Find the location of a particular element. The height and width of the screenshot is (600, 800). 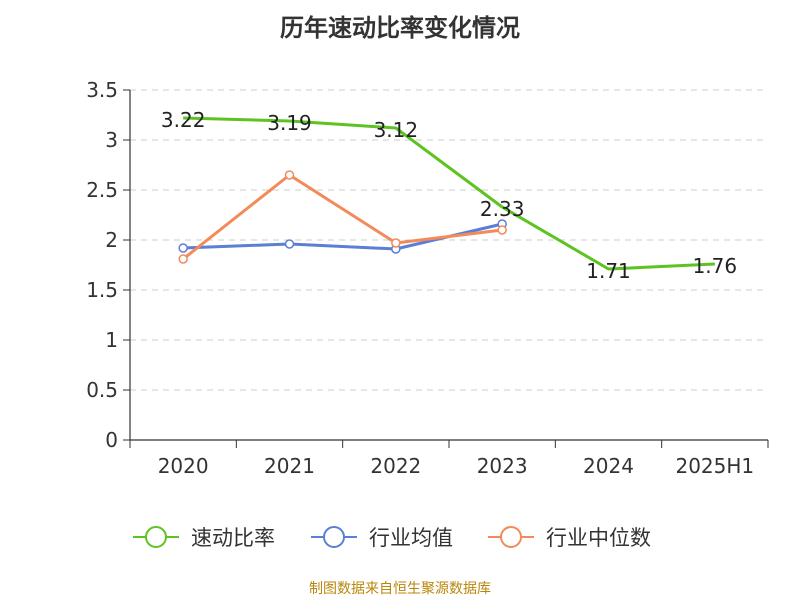

y-tick-label: 2.5 is located at coordinates (102, 190).